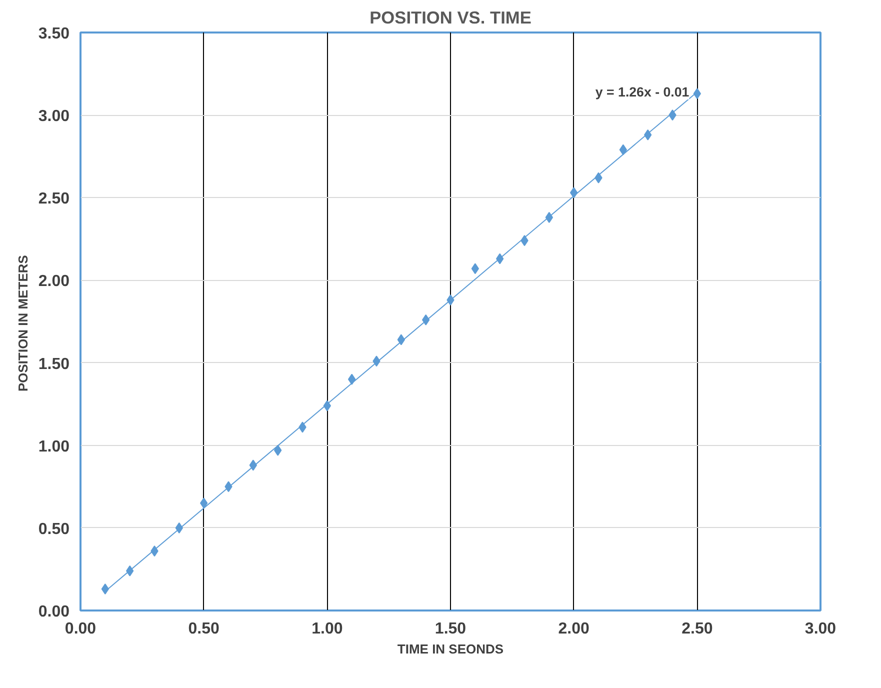  What do you see at coordinates (54, 529) in the screenshot?
I see `y-tick-label: 0.50` at bounding box center [54, 529].